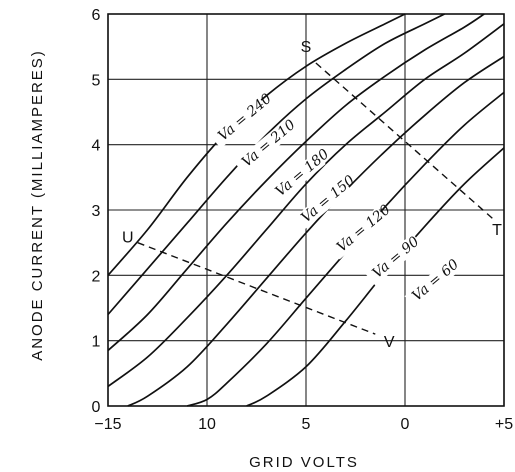 Image resolution: width=515 pixels, height=472 pixels. I want to click on y-tick-label: 5, so click(96, 80).